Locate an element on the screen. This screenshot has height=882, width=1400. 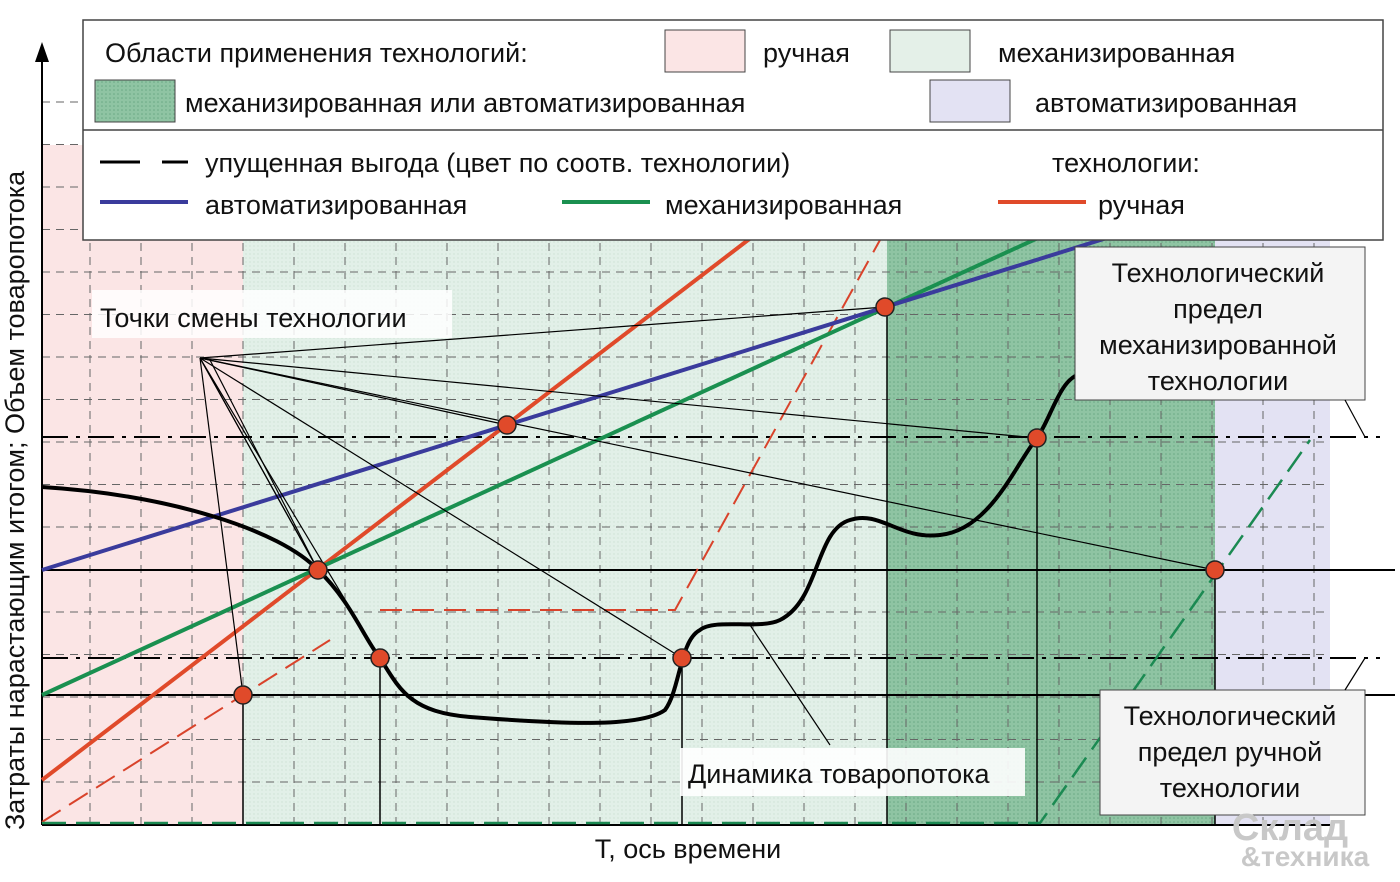
label-line: предел is located at coordinates (1218, 309).